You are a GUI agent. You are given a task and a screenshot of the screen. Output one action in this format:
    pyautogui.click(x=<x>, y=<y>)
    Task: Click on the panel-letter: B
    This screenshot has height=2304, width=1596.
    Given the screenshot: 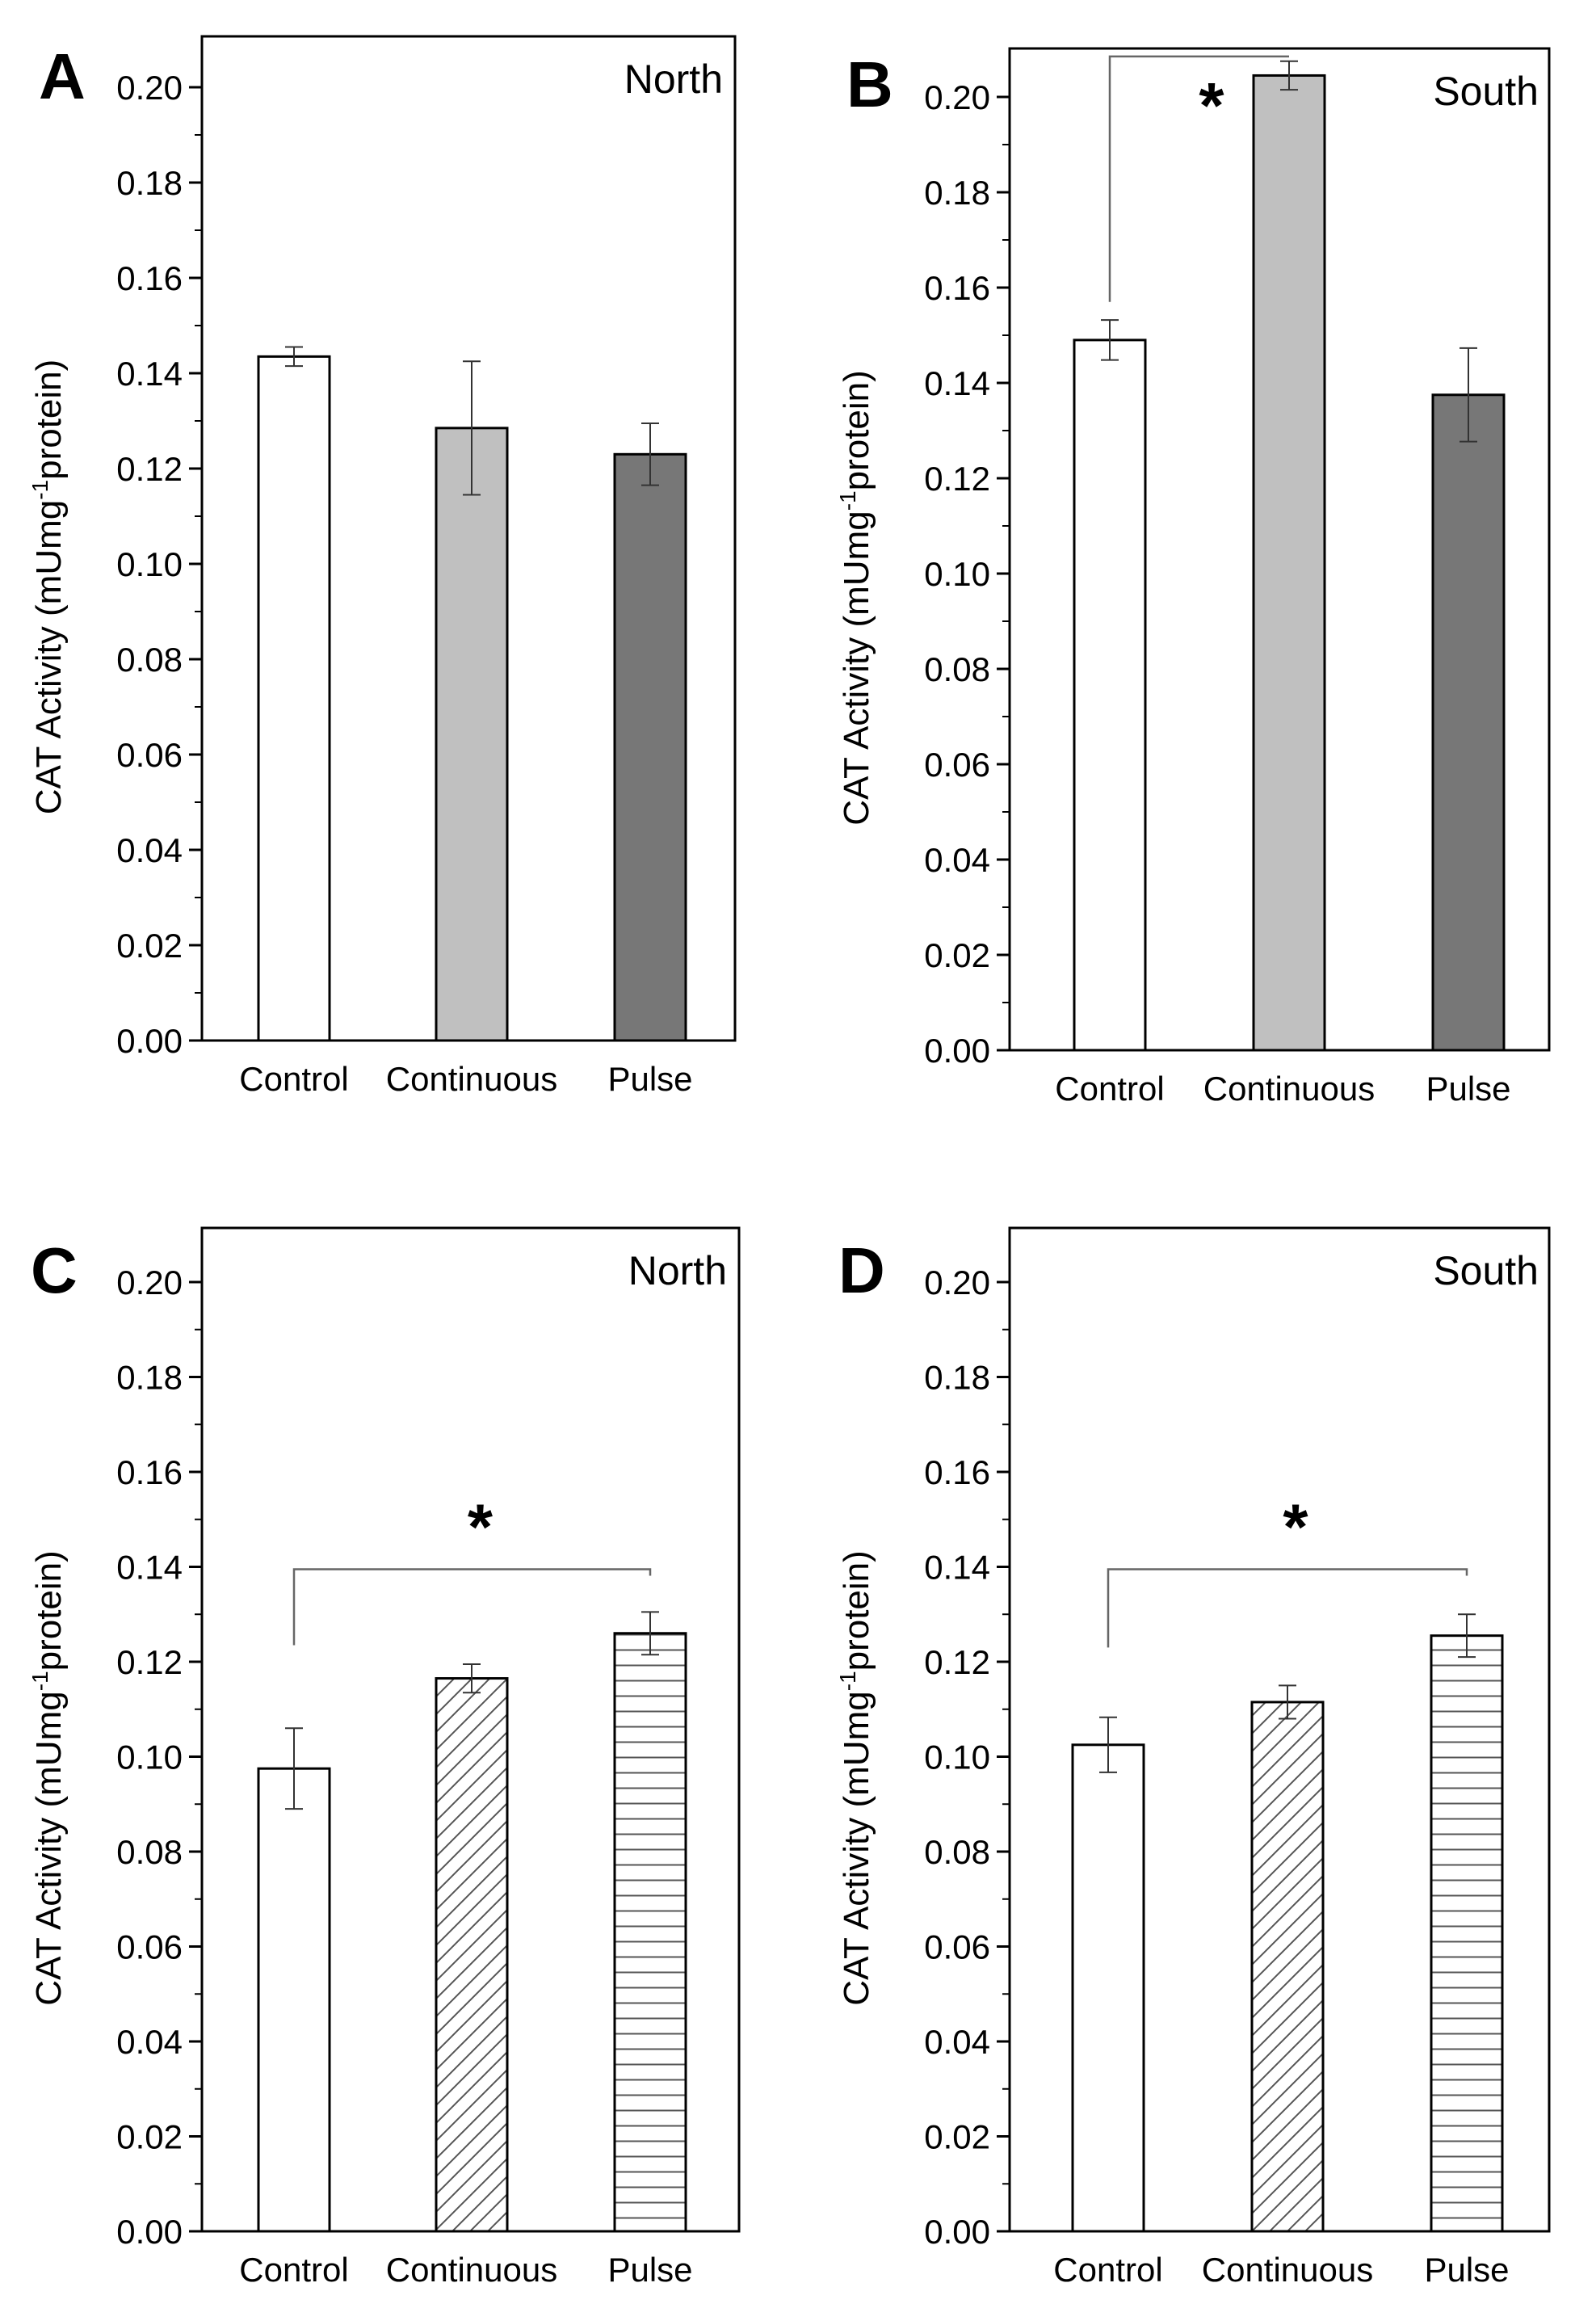 What is the action you would take?
    pyautogui.click(x=870, y=84)
    